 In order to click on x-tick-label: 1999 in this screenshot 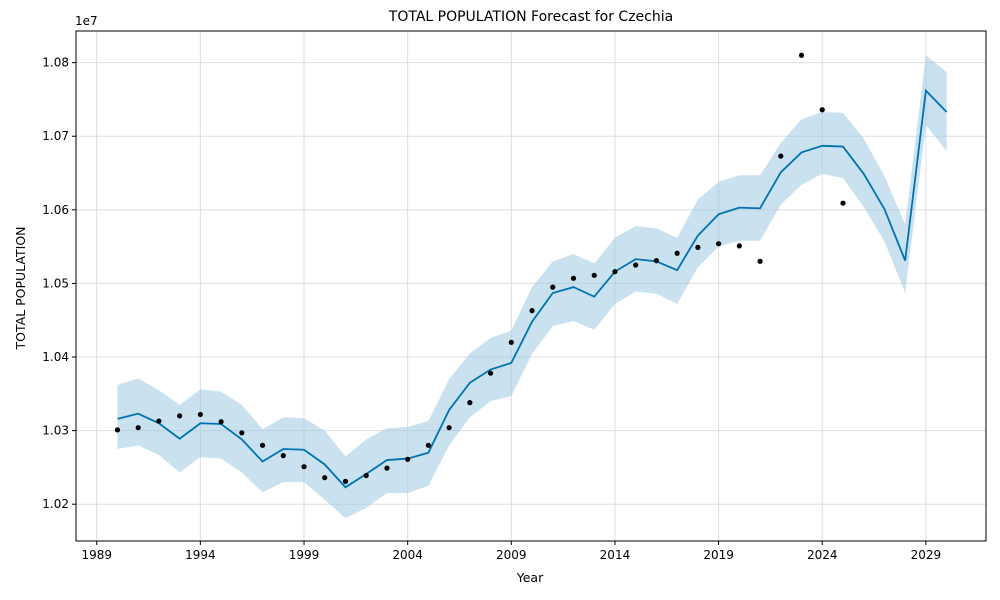, I will do `click(304, 555)`.